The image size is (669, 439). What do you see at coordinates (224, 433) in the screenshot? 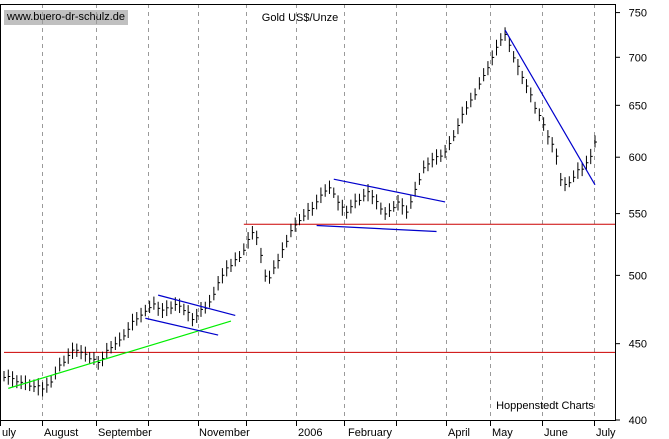
I see `x-tick-label: November` at bounding box center [224, 433].